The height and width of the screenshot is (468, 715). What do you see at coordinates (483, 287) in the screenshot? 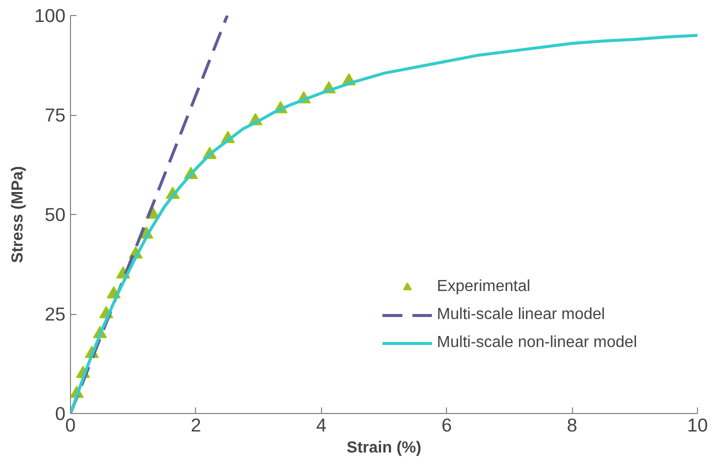
I see `legend-label: Experimental` at bounding box center [483, 287].